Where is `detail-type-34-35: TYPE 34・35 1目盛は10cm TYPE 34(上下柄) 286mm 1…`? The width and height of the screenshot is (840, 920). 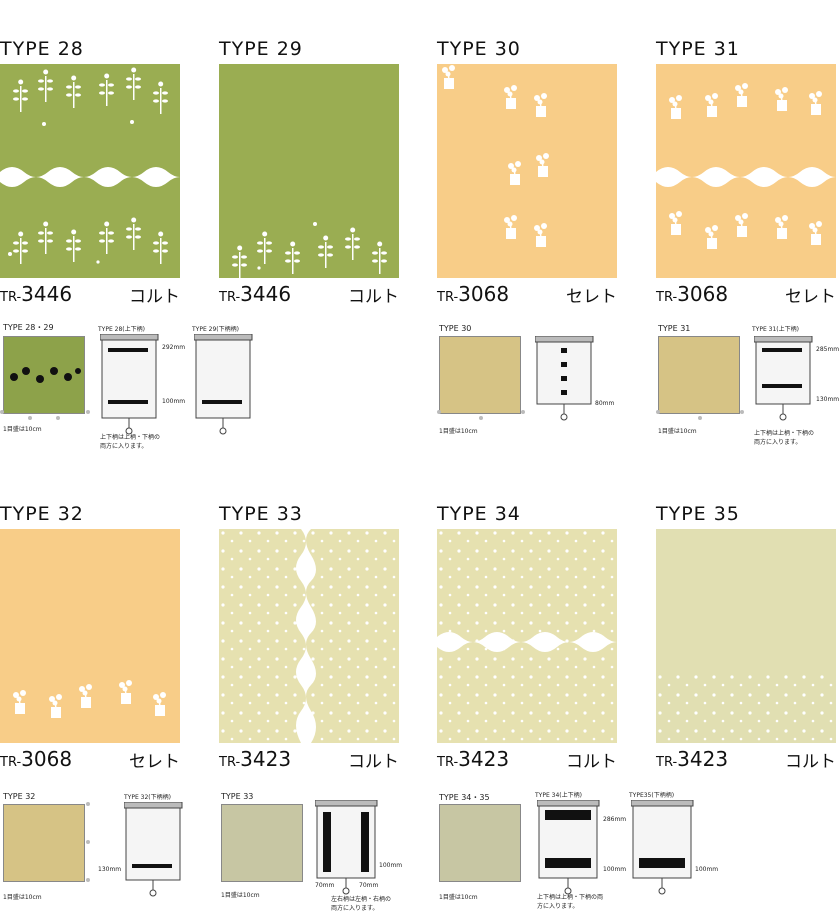 detail-type-34-35: TYPE 34・35 1目盛は10cm TYPE 34(上下柄) 286mm 1… is located at coordinates (587, 852).